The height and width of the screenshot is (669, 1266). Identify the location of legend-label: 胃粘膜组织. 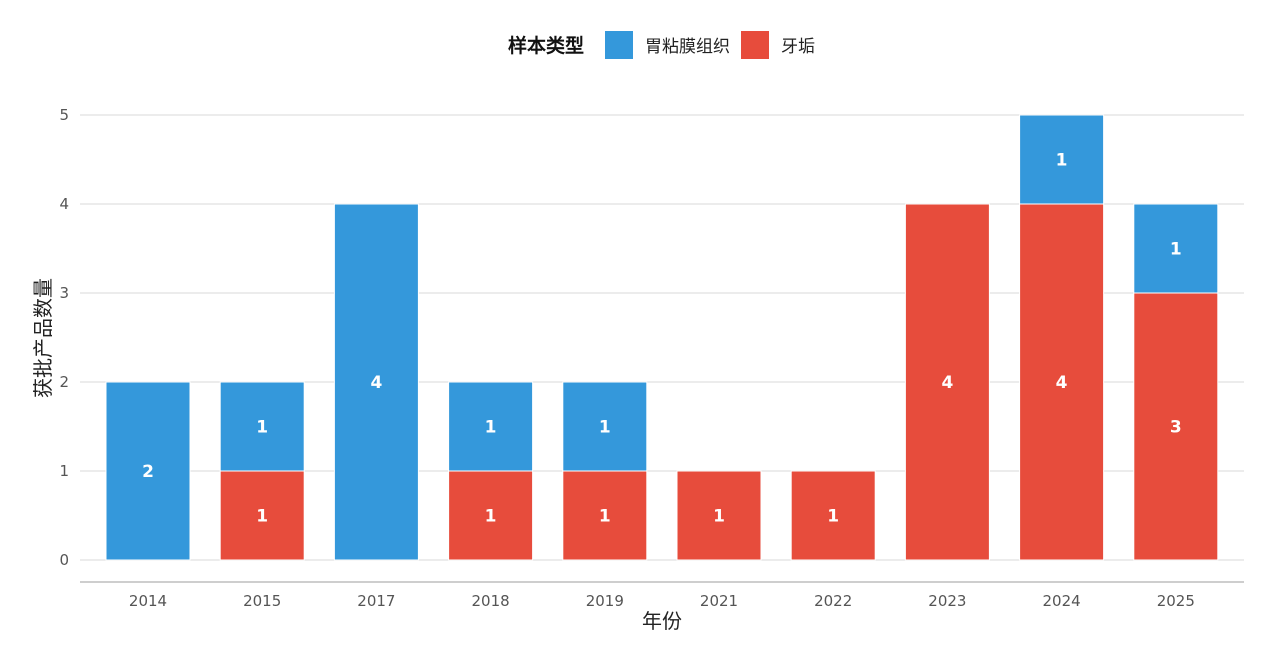
(687, 47).